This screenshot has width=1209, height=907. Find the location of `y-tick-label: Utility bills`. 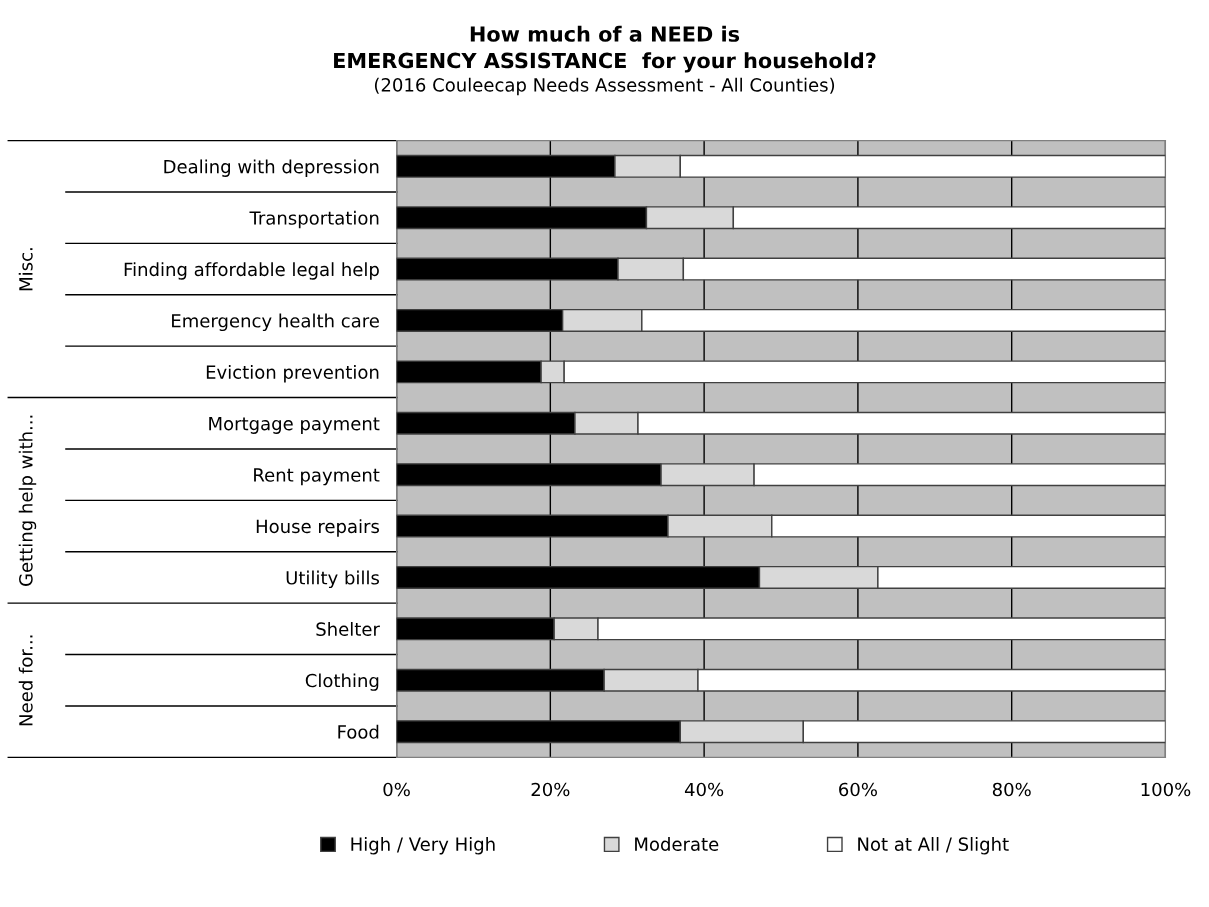

y-tick-label: Utility bills is located at coordinates (333, 579).